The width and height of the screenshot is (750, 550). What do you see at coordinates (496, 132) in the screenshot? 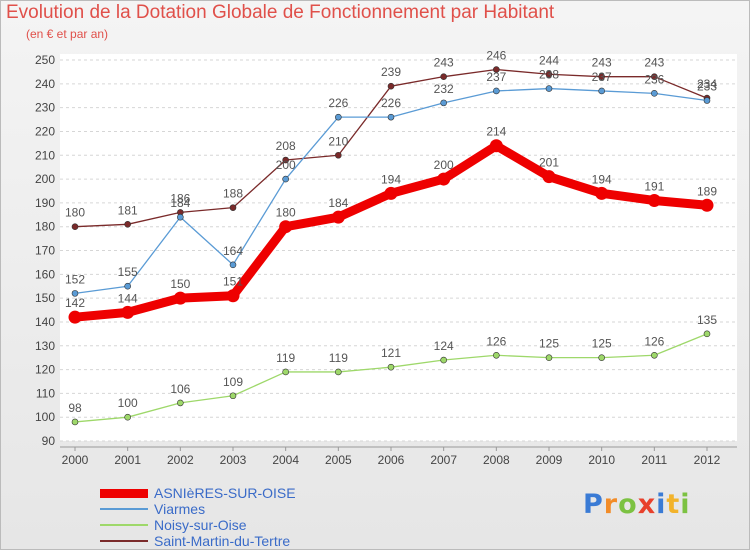
I see `data-label: 214` at bounding box center [496, 132].